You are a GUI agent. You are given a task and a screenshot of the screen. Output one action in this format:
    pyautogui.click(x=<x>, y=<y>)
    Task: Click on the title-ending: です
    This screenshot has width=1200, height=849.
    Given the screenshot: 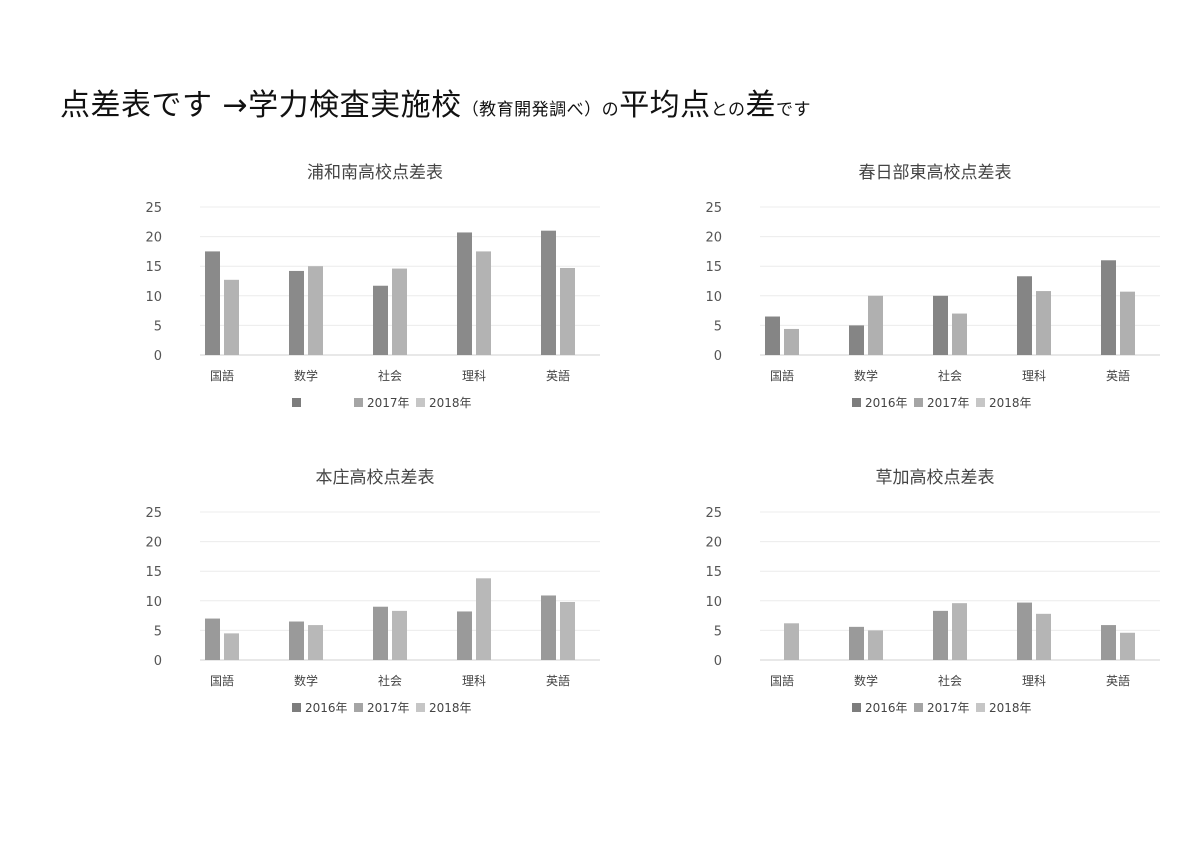 What is the action you would take?
    pyautogui.click(x=794, y=110)
    